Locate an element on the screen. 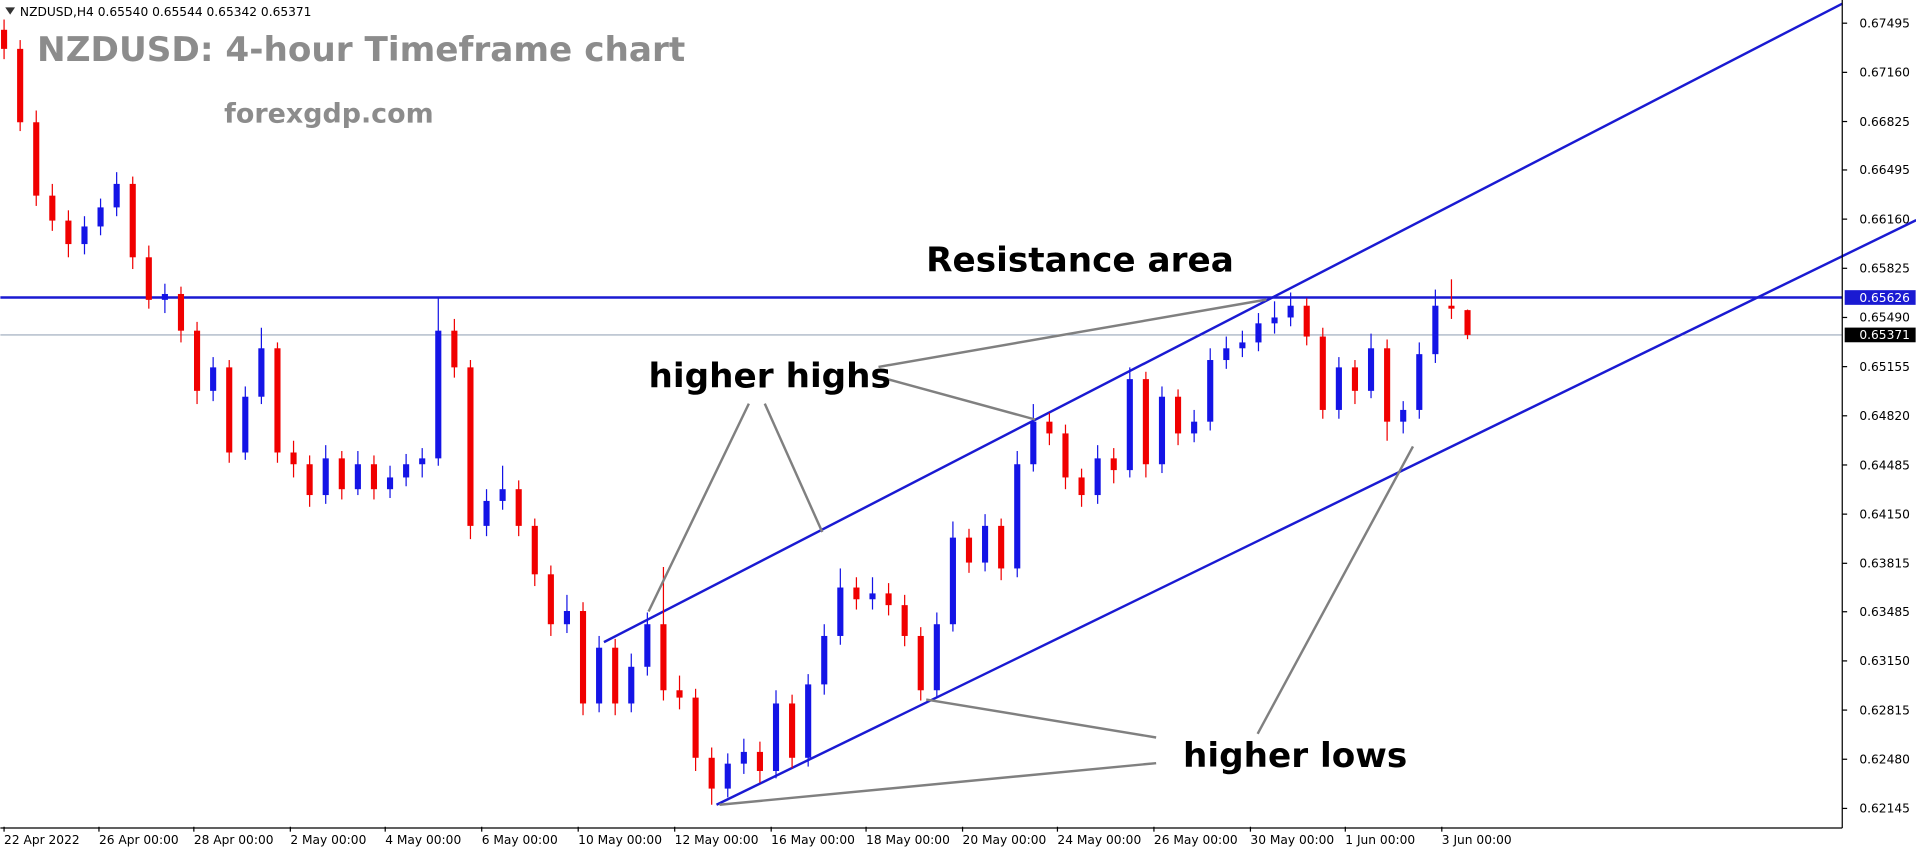 The height and width of the screenshot is (850, 1916). chart-subtitle: forexgdp.com is located at coordinates (328, 113).